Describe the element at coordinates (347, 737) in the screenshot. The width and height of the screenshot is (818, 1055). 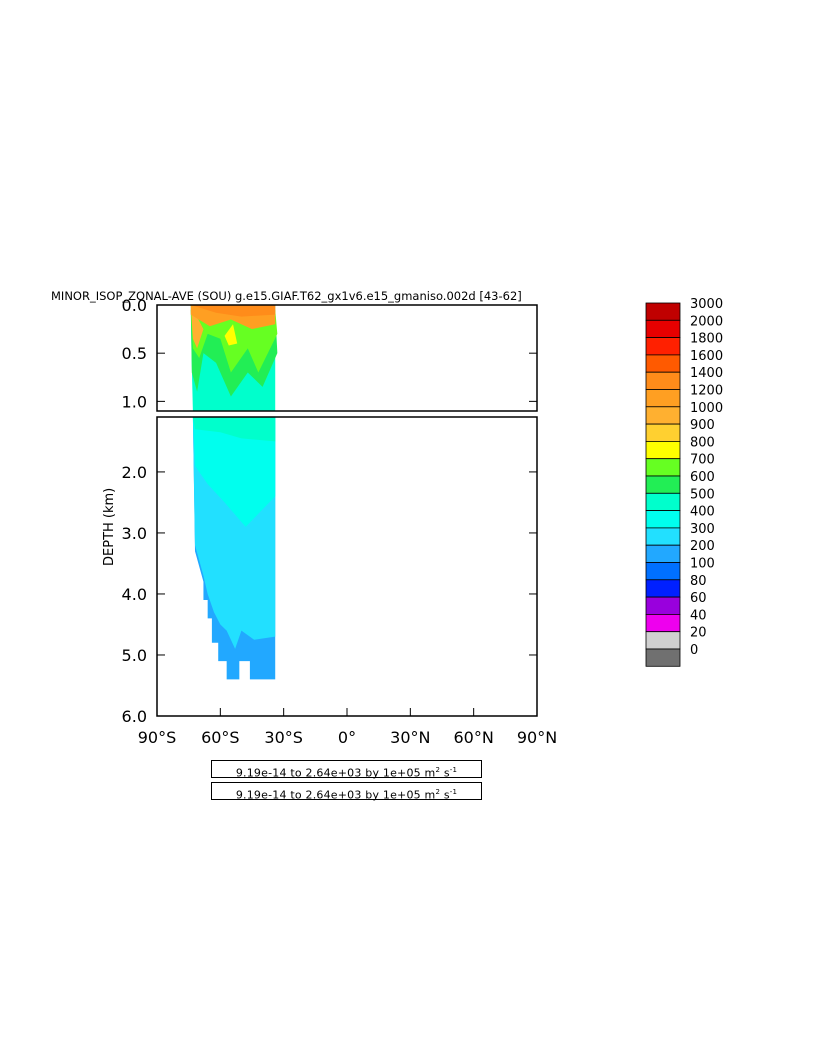
I see `xtick-label: 0°` at that location.